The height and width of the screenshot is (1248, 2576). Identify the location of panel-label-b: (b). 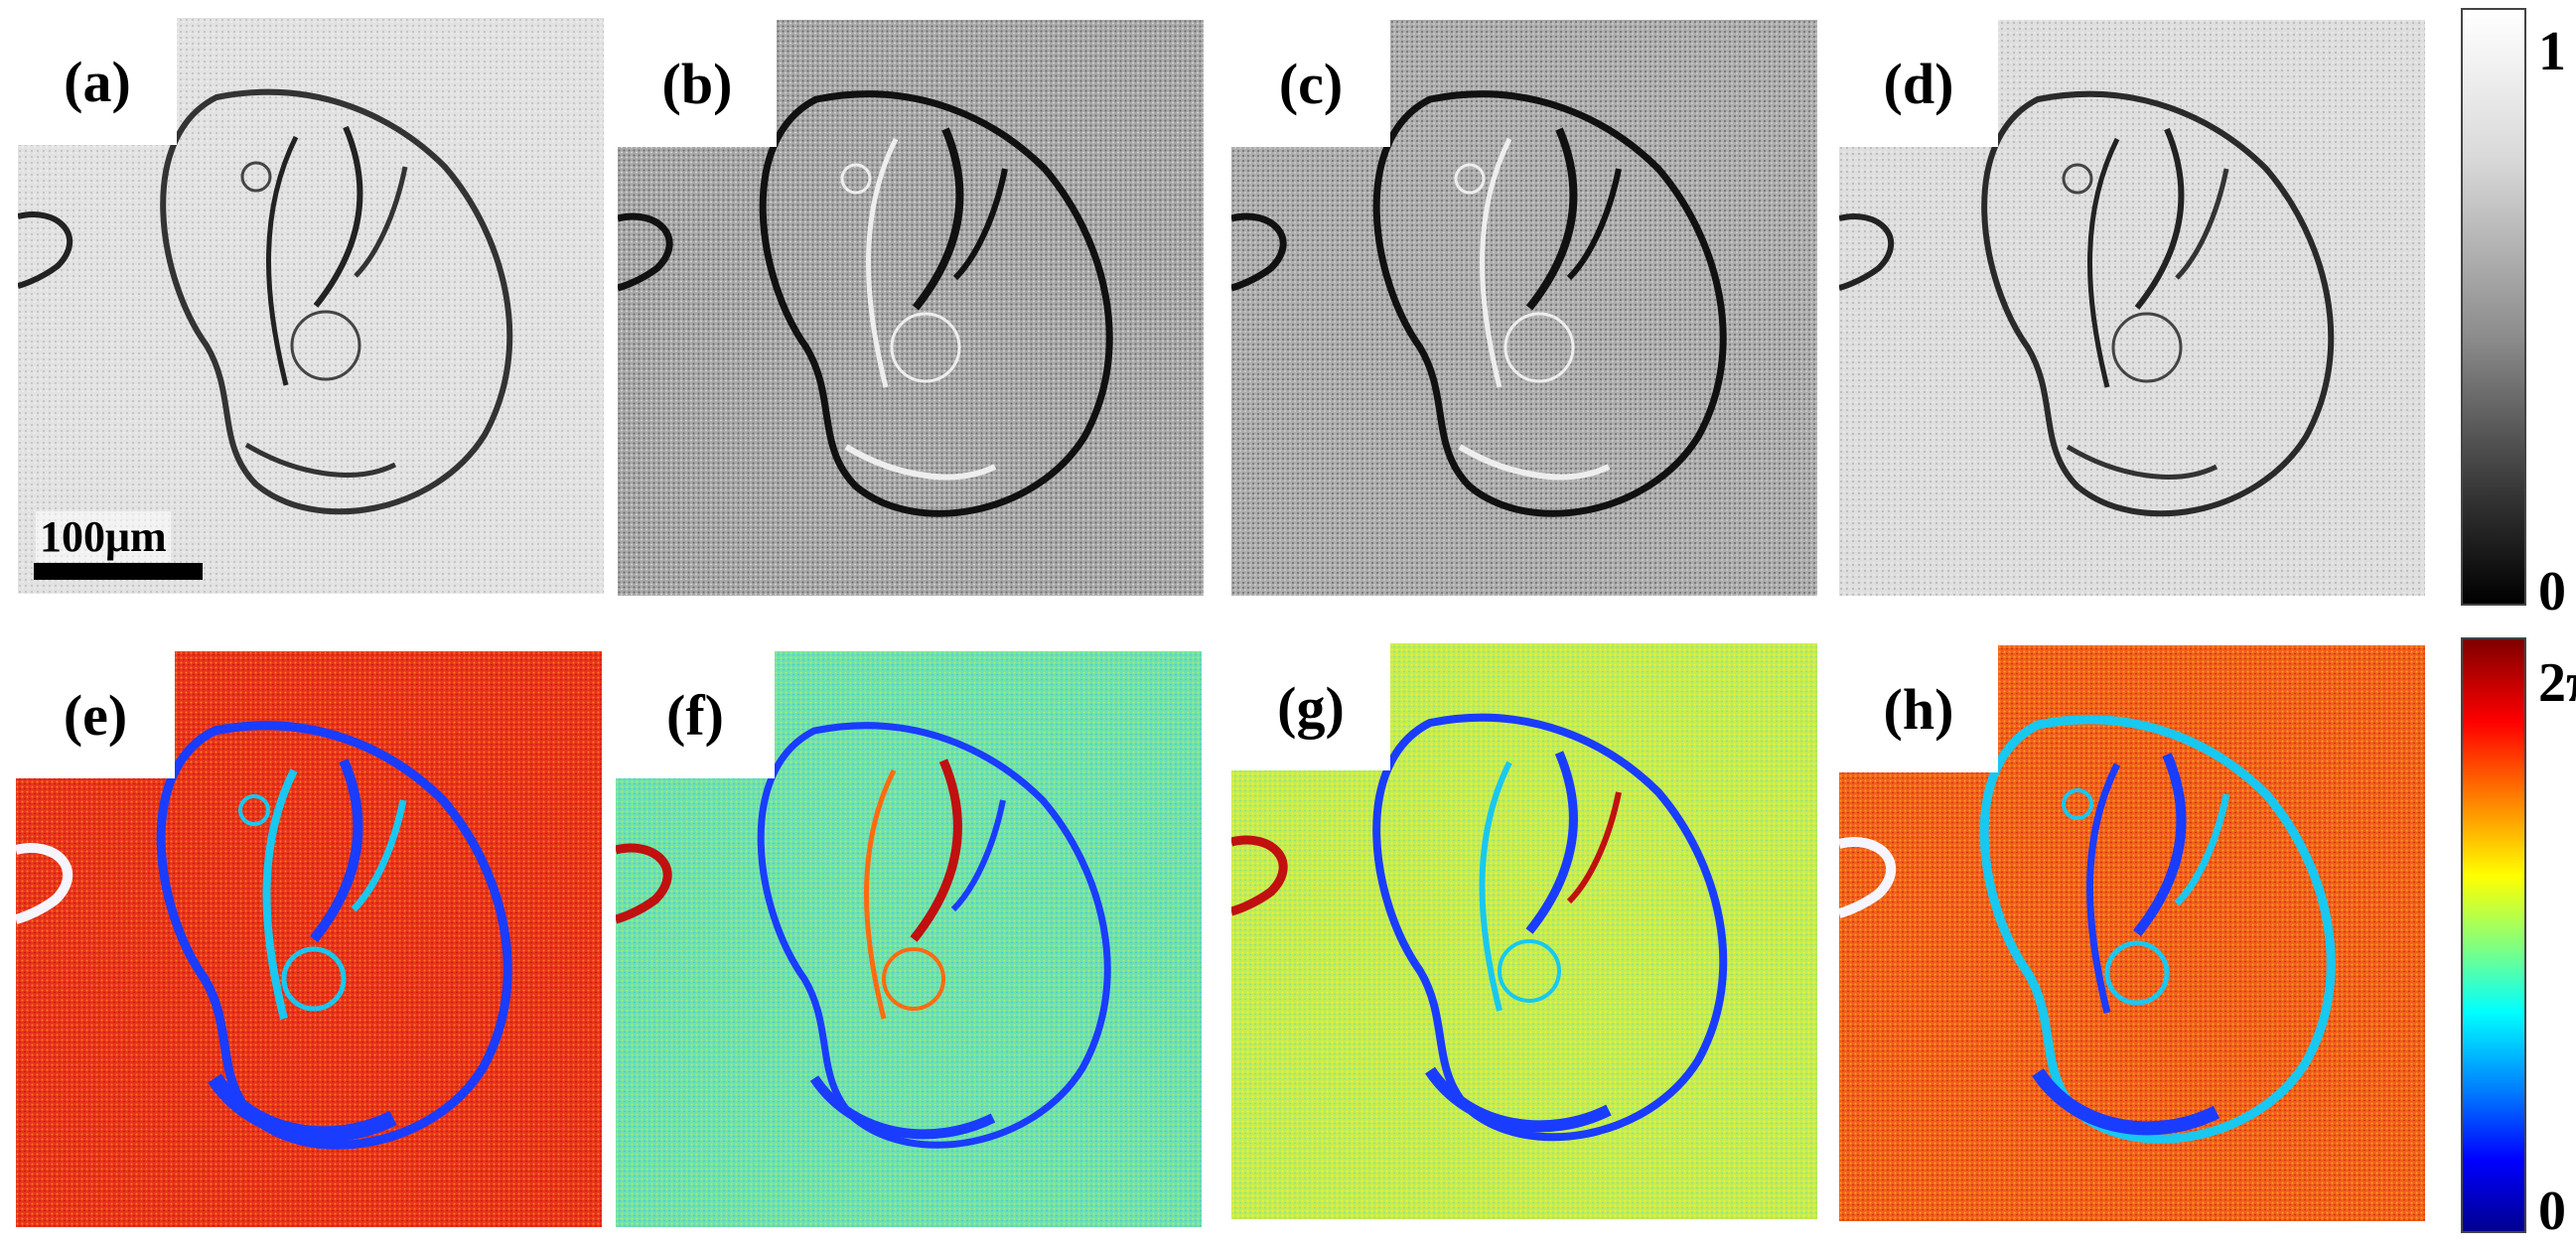
(697, 83).